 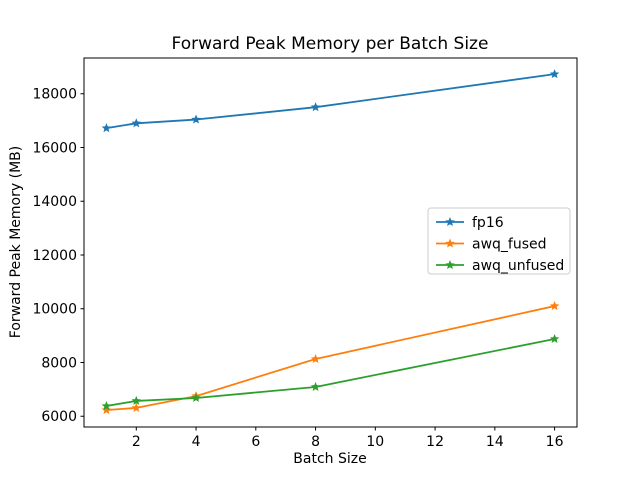 What do you see at coordinates (518, 266) in the screenshot?
I see `legend-label-awq_unfused: awq_unfused` at bounding box center [518, 266].